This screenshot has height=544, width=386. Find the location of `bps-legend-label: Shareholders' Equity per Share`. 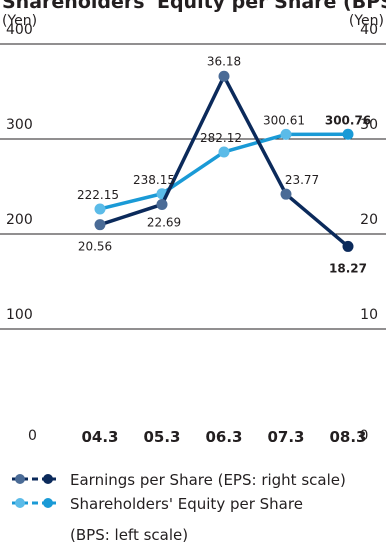

bps-legend-label: Shareholders' Equity per Share is located at coordinates (186, 504).